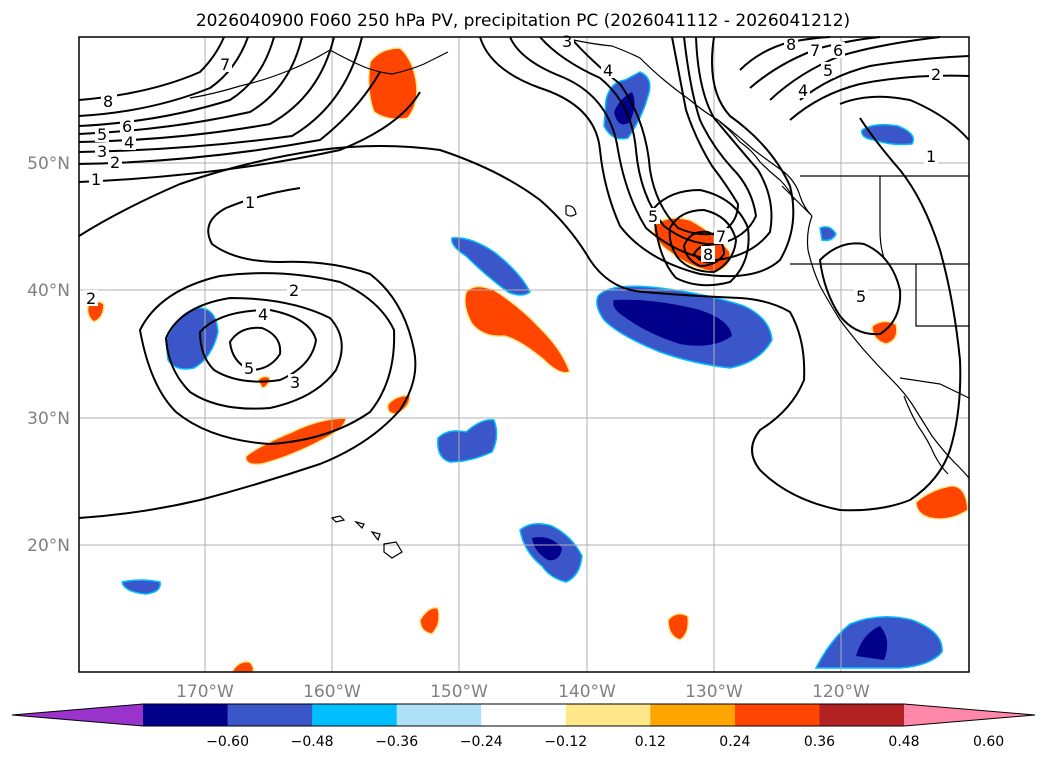 Image resolution: width=1047 pixels, height=765 pixels. What do you see at coordinates (888, 347) in the screenshot?
I see `coastline-usa-west` at bounding box center [888, 347].